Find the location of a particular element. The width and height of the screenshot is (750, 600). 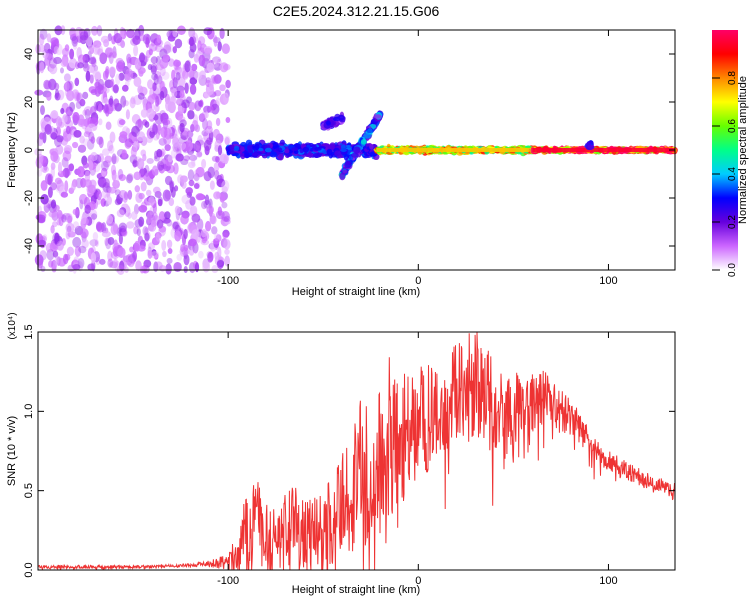

spectrogram-x-label: Height of straight line (km) is located at coordinates (356, 292).